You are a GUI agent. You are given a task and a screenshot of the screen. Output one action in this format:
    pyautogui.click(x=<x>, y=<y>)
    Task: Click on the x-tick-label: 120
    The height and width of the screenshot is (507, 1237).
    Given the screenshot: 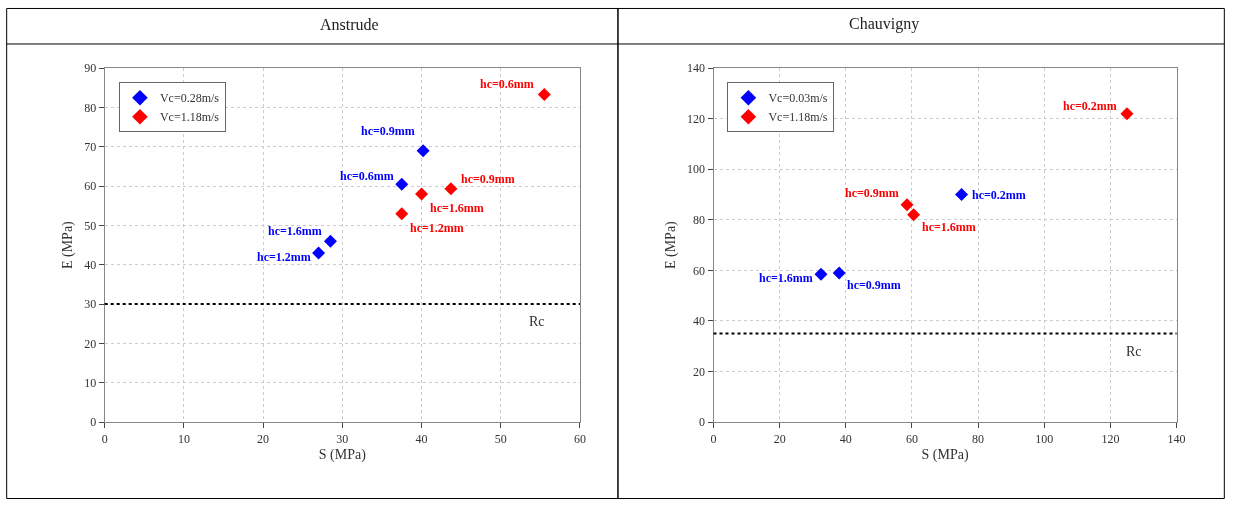 What is the action you would take?
    pyautogui.click(x=1110, y=438)
    